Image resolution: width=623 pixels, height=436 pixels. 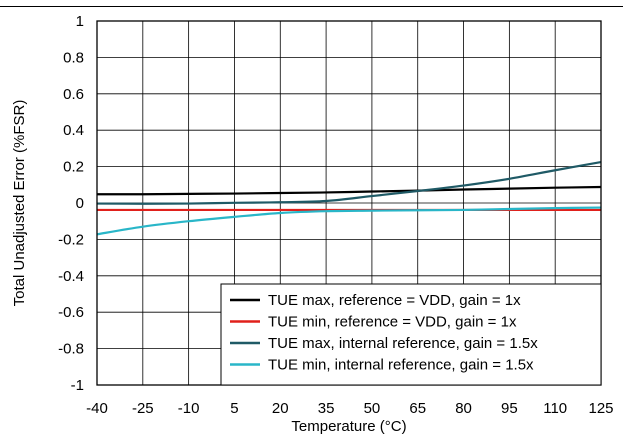 What do you see at coordinates (73, 130) in the screenshot?
I see `y-tick-label: 0.4` at bounding box center [73, 130].